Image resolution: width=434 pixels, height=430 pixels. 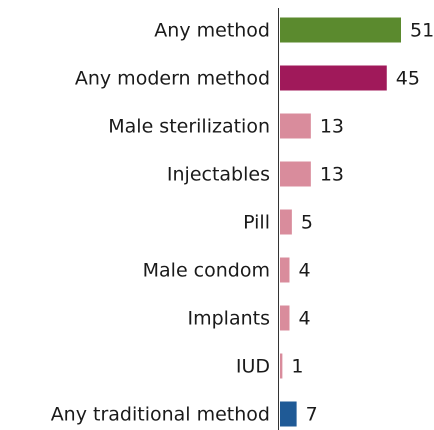 What do you see at coordinates (422, 31) in the screenshot?
I see `value-label: 51` at bounding box center [422, 31].